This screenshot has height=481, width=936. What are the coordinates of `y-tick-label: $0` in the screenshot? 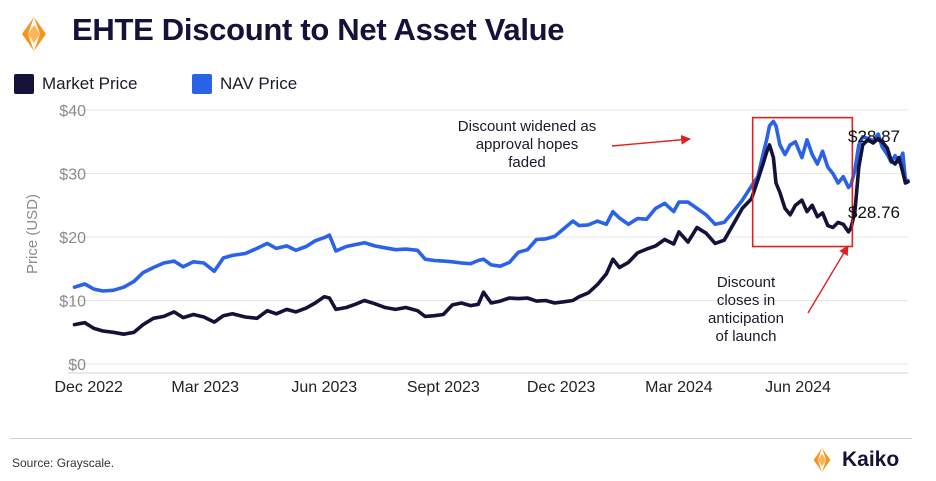 It's located at (77, 365).